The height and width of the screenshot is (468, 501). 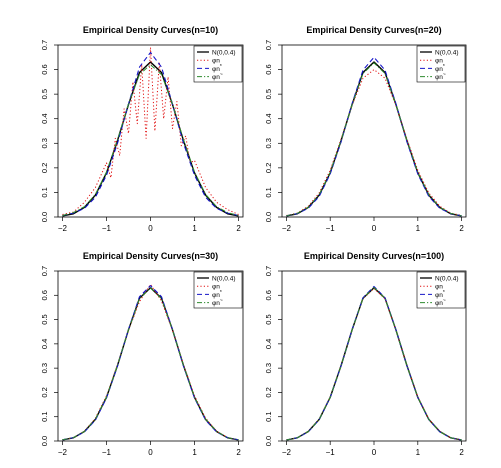 What do you see at coordinates (374, 256) in the screenshot?
I see `chart-title: Empirical Density Curves(n=100)` at bounding box center [374, 256].